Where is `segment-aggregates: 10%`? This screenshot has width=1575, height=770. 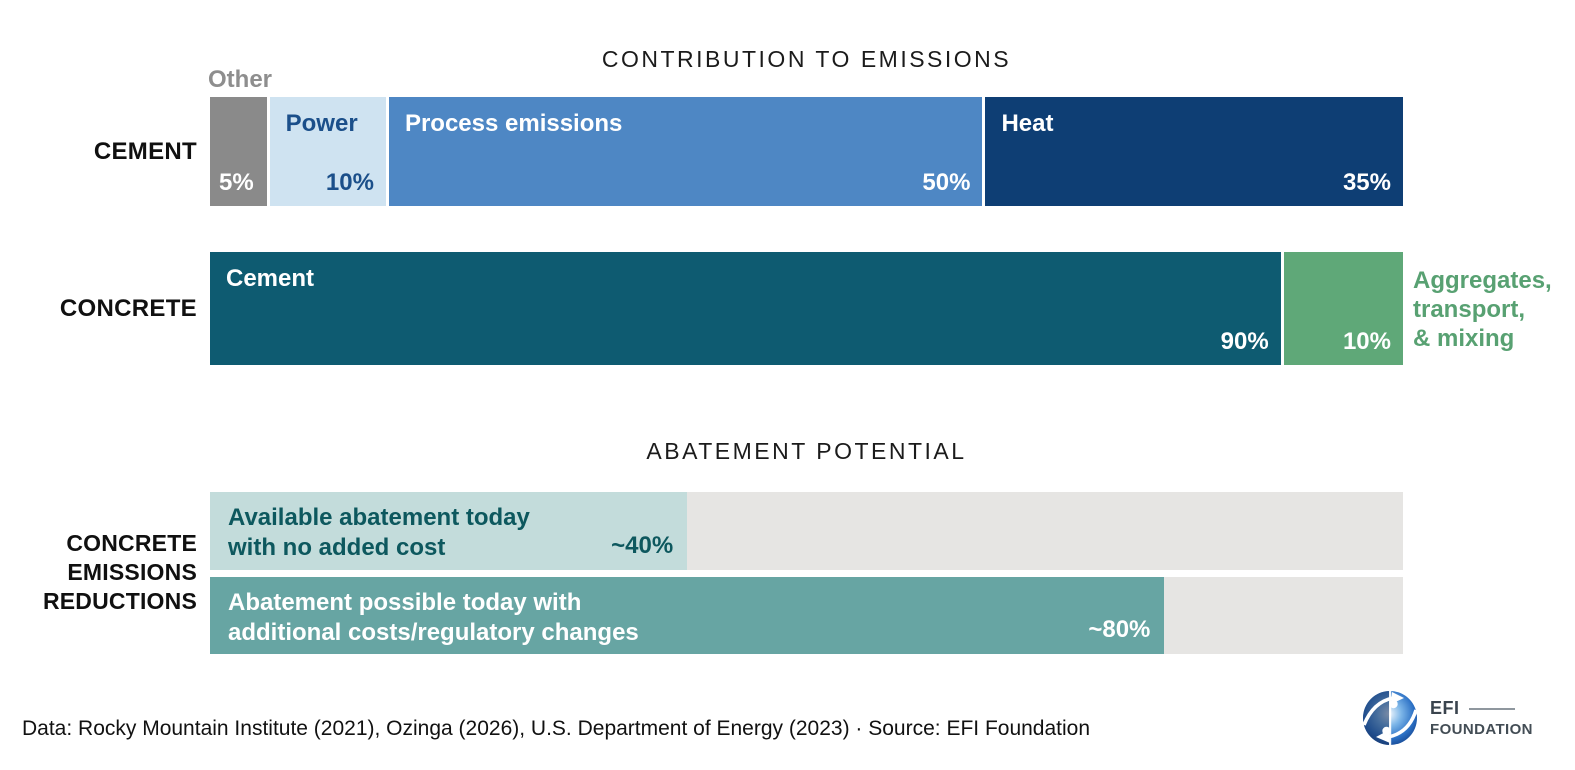 segment-aggregates: 10% is located at coordinates (1343, 308).